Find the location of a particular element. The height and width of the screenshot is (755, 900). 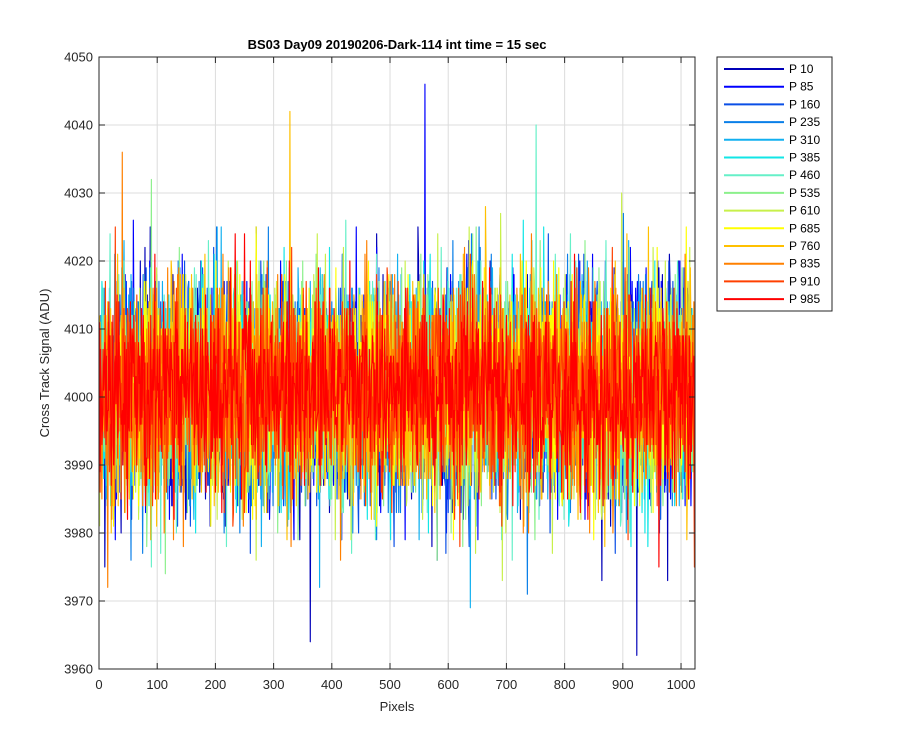

legend-label: P 835 is located at coordinates (804, 264).